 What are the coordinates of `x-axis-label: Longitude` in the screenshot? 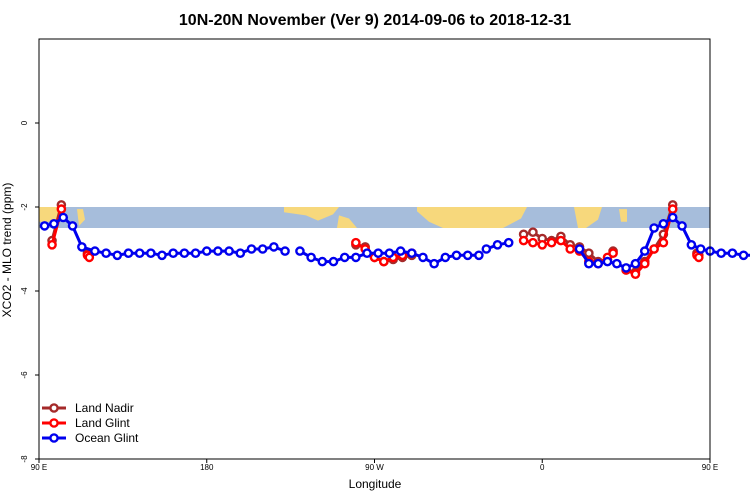 It's located at (375, 484).